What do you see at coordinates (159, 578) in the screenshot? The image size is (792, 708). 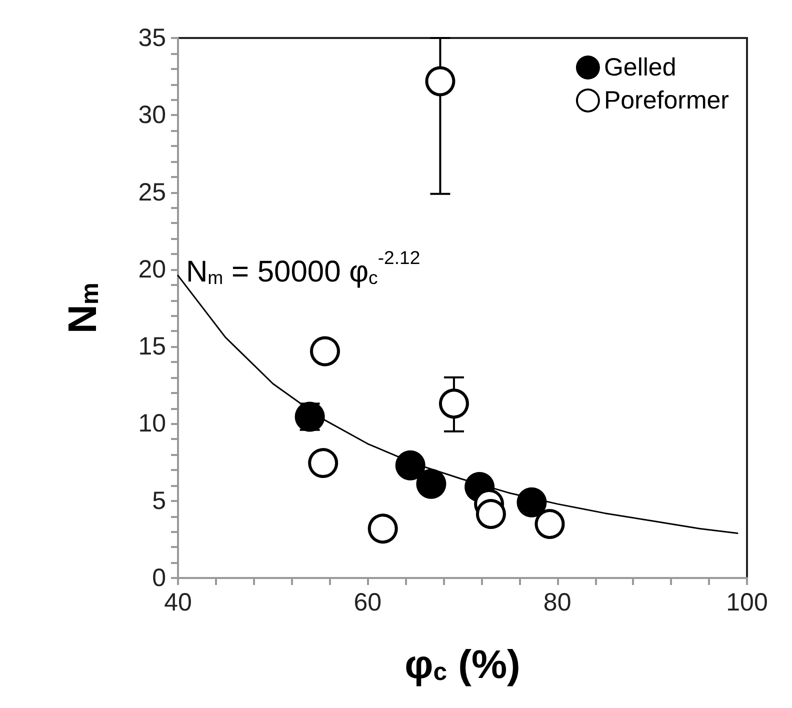 I see `y-tick-label: 0` at bounding box center [159, 578].